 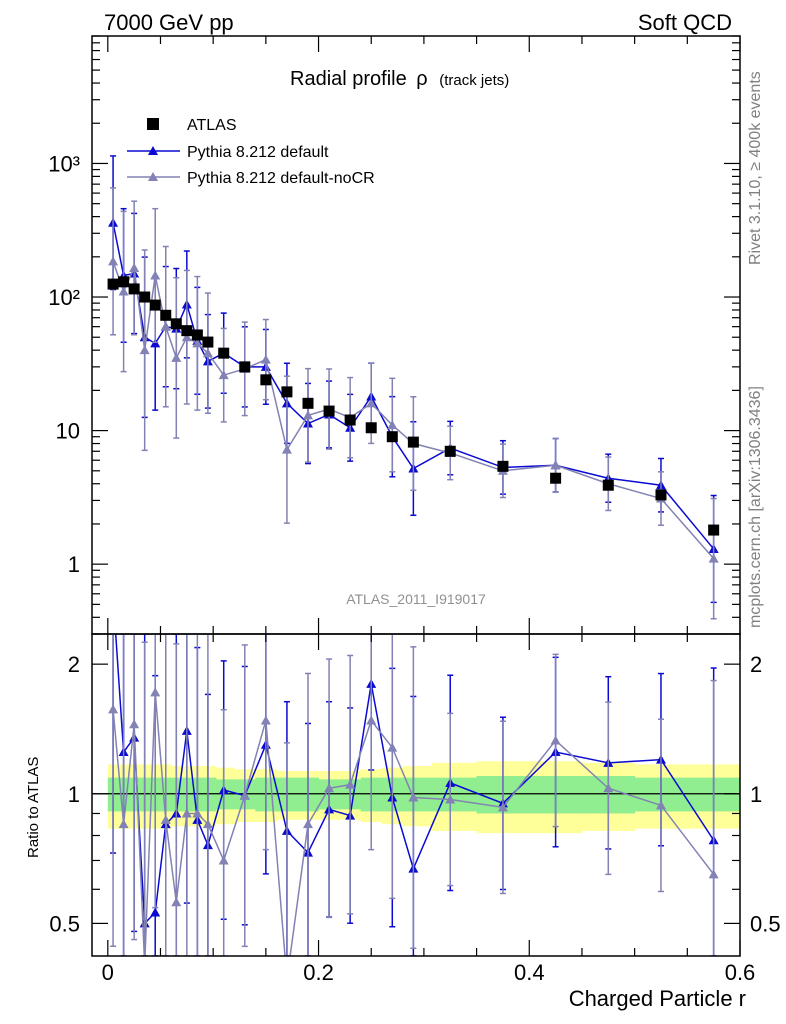 What do you see at coordinates (64, 163) in the screenshot?
I see `y-tick-label: 10³` at bounding box center [64, 163].